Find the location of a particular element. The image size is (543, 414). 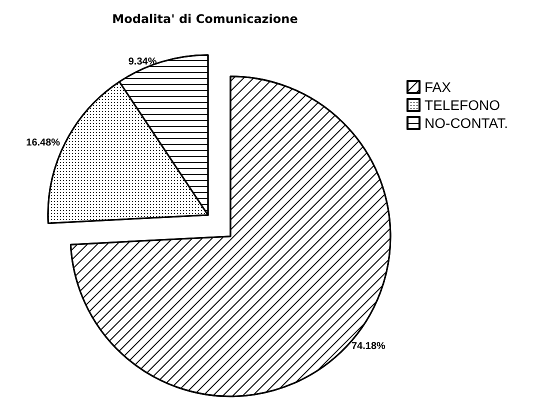

chart-title: Modalita' di Comunicazione is located at coordinates (205, 19).